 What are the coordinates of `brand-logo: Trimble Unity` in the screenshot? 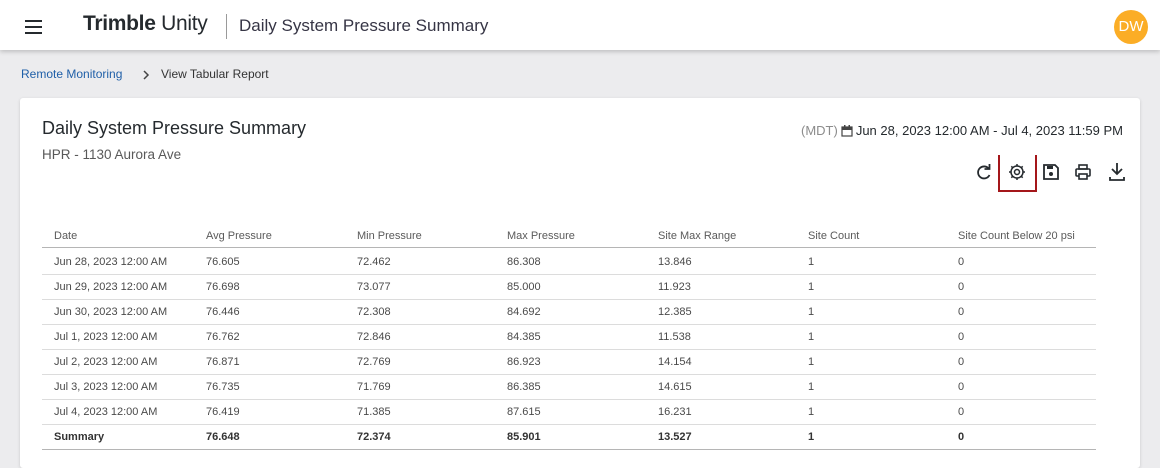 It's located at (145, 24).